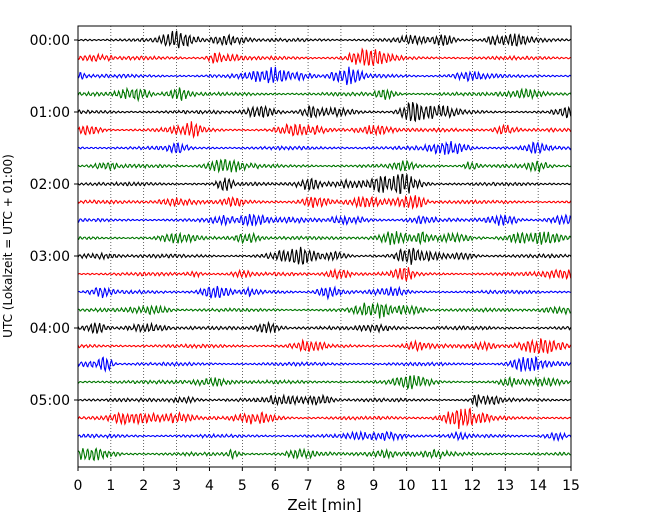  Describe the element at coordinates (275, 486) in the screenshot. I see `x-tick-label: 6` at that location.